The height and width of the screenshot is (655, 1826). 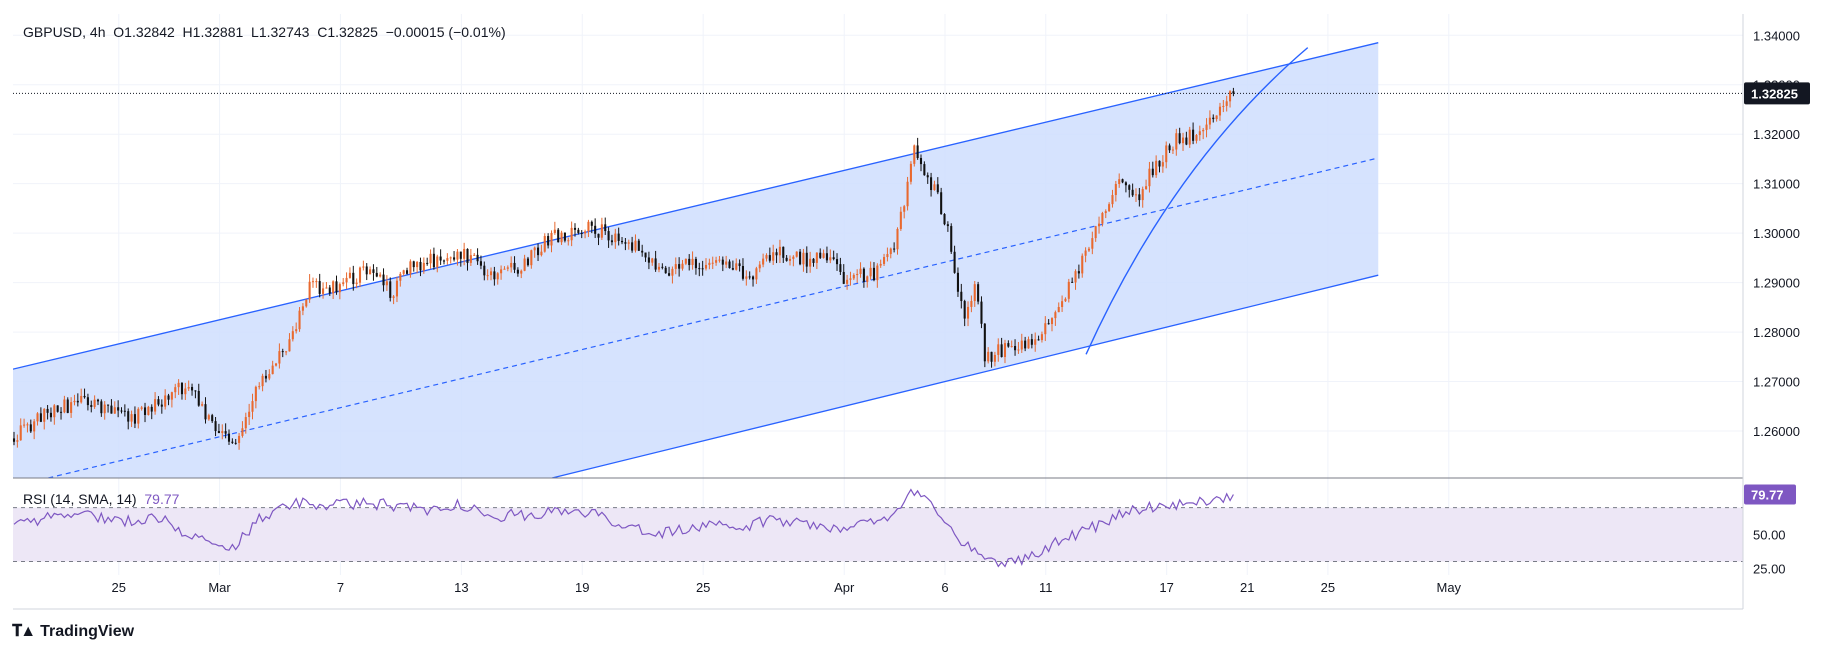 What do you see at coordinates (280, 32) in the screenshot?
I see `ohlc-low: L1.32743` at bounding box center [280, 32].